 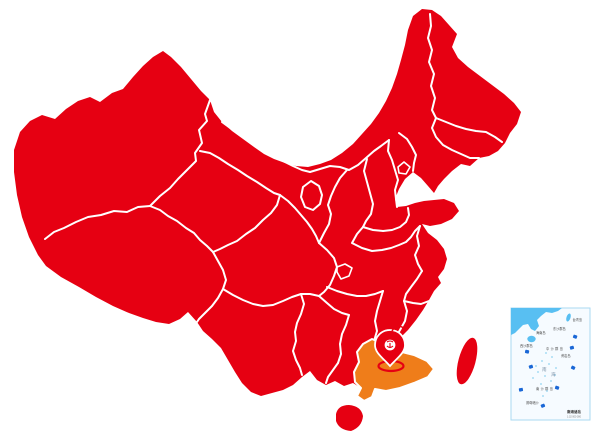 I want to click on inset-label-nansha: 南沙群岛, so click(x=545, y=388).